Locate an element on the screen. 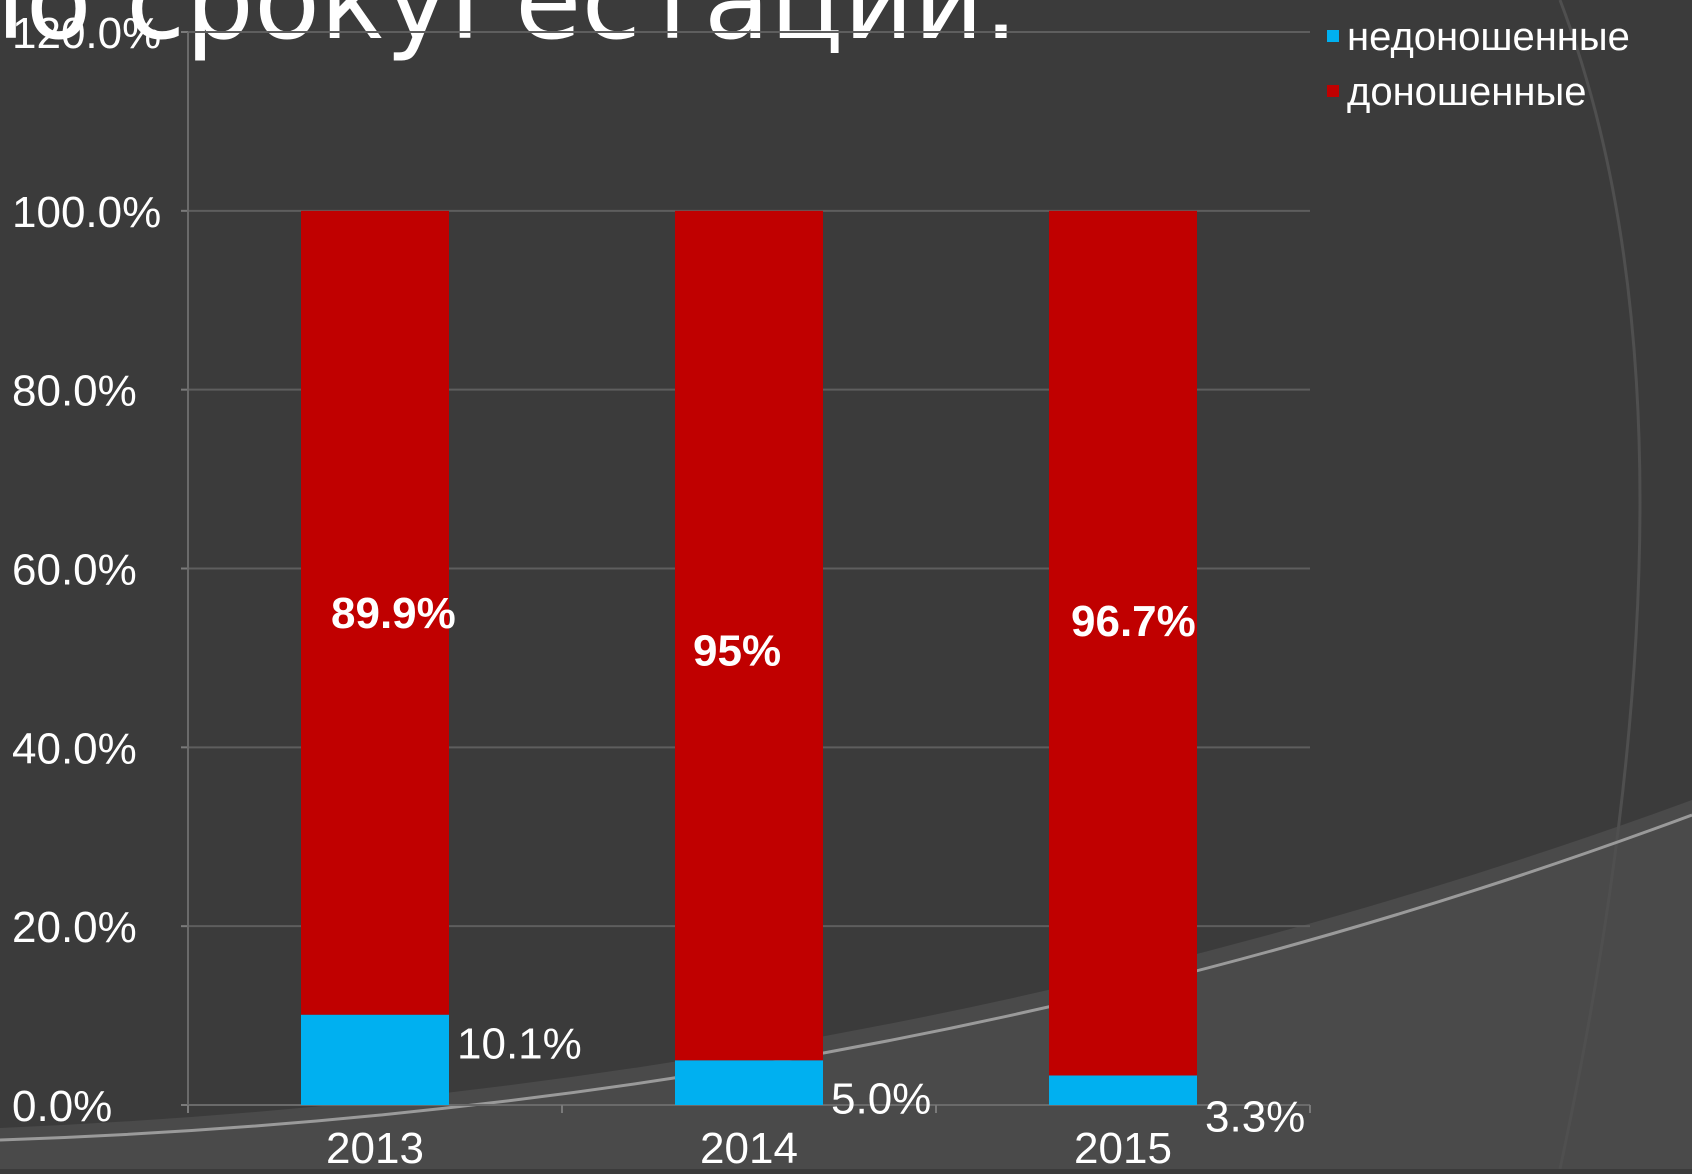  x-tick-labels: 2013 2014 2015 is located at coordinates (749, 1148).